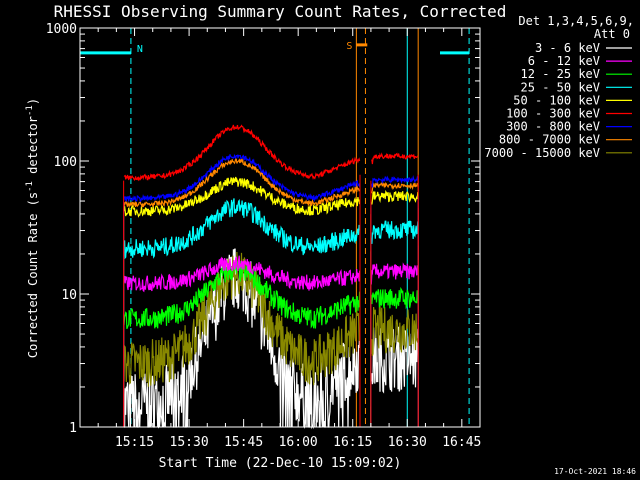 This screenshot has width=640, height=480. I want to click on night-label: N, so click(140, 49).